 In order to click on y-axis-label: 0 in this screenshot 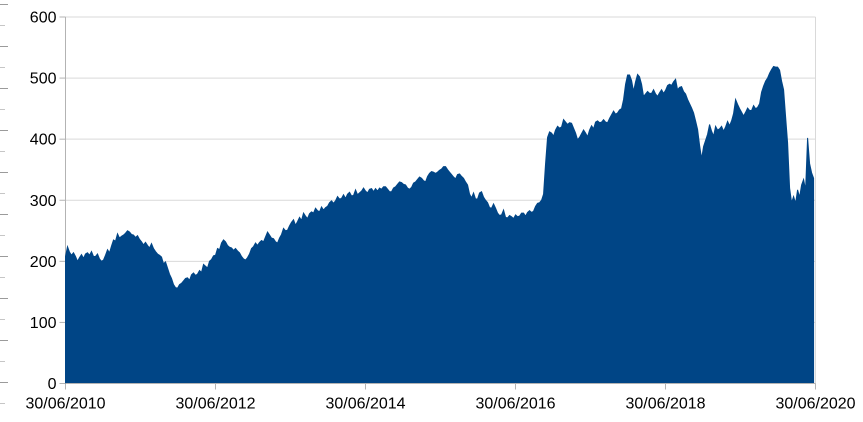, I will do `click(52, 384)`.